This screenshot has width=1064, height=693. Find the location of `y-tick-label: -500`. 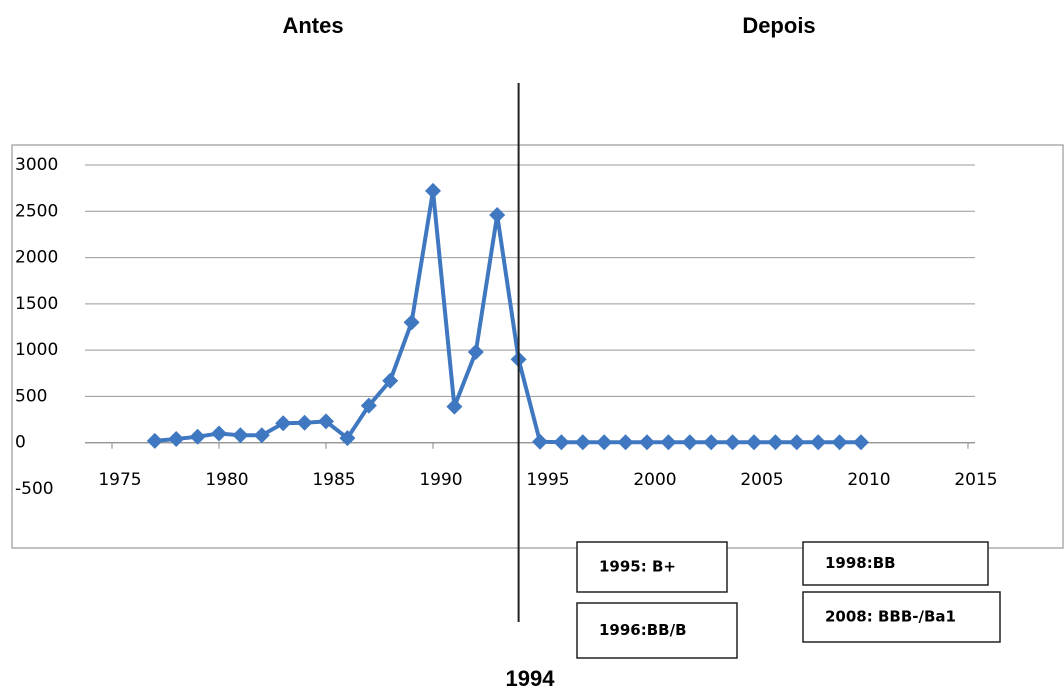

y-tick-label: -500 is located at coordinates (34, 489).